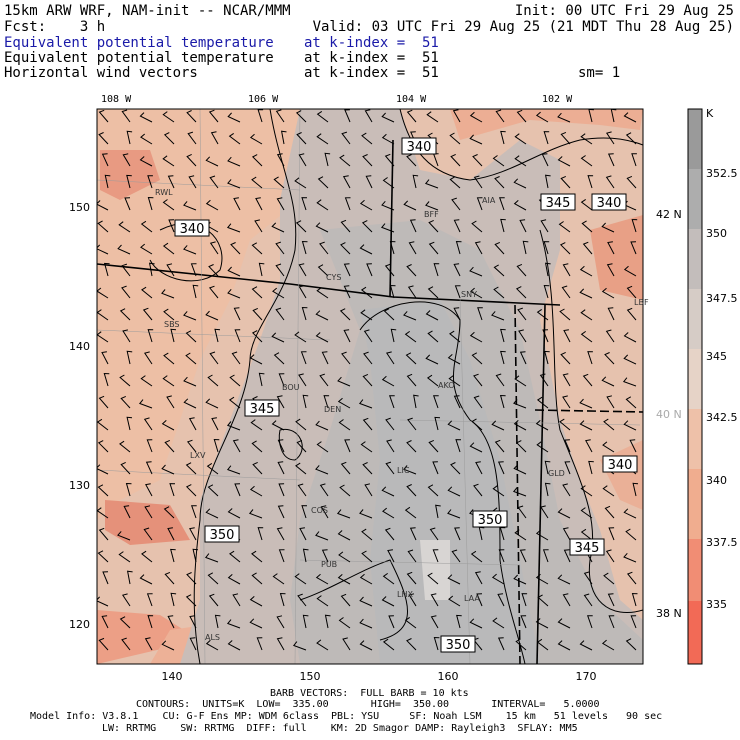  I want to click on station-lbf: LBF, so click(641, 302).